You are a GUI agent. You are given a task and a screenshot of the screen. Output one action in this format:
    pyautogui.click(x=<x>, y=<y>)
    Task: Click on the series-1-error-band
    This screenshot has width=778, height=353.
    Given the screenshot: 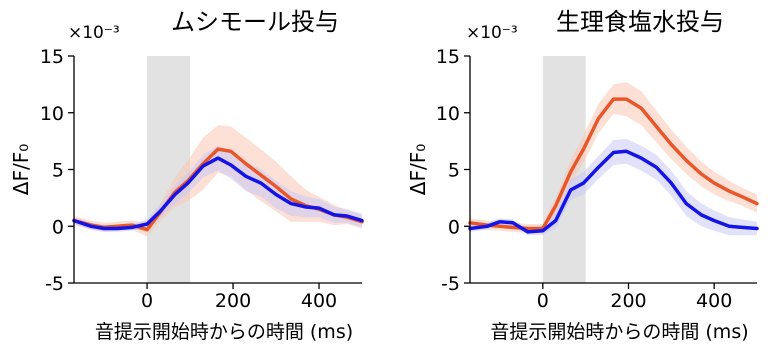 What is the action you would take?
    pyautogui.click(x=218, y=181)
    